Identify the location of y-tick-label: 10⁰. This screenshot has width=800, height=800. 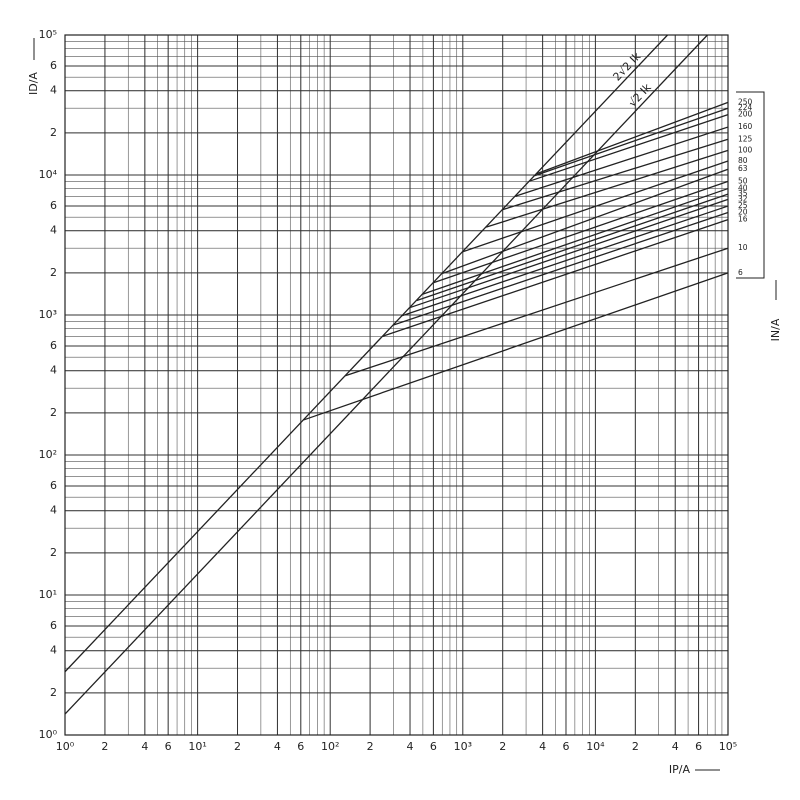
(48, 734).